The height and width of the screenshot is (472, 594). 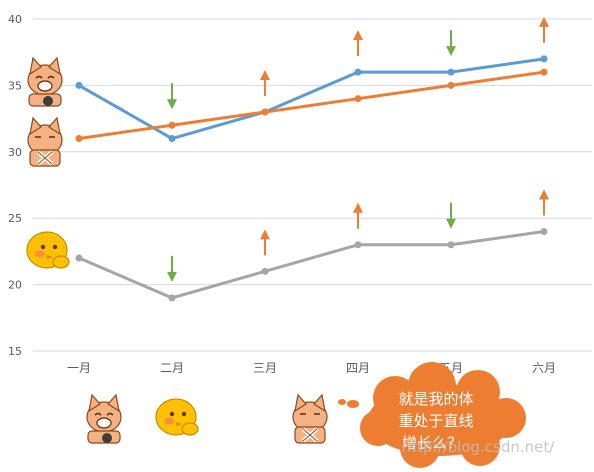 I want to click on speech-bubble-line-2: 重处于直线, so click(x=435, y=421).